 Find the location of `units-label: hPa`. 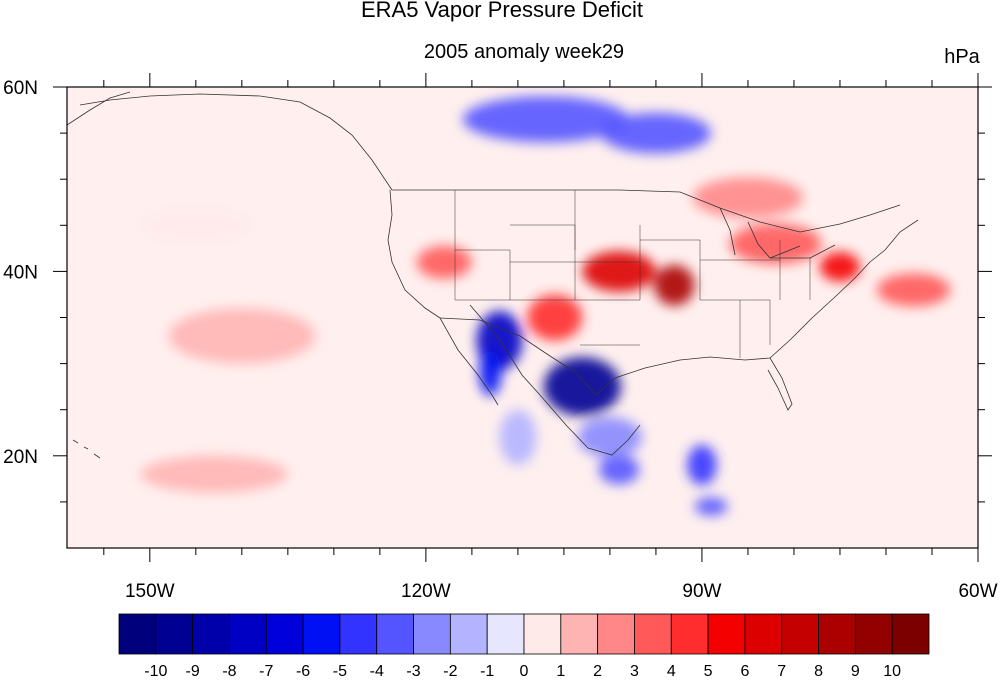

units-label: hPa is located at coordinates (962, 57).